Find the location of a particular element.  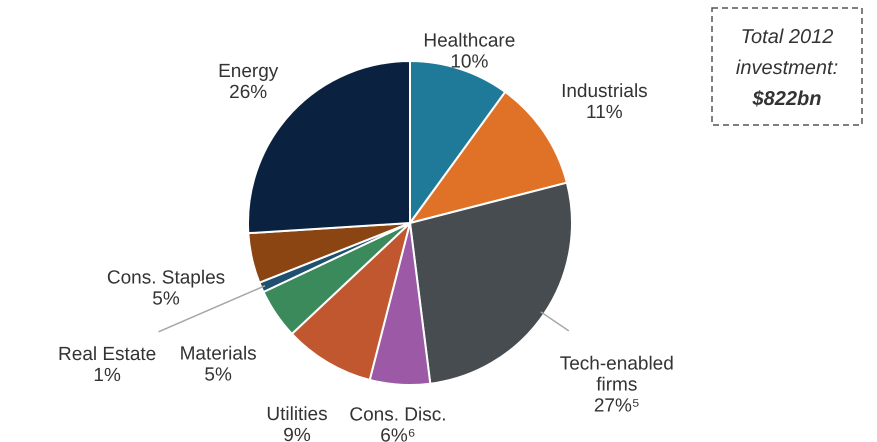

data-label: 10% is located at coordinates (469, 61).